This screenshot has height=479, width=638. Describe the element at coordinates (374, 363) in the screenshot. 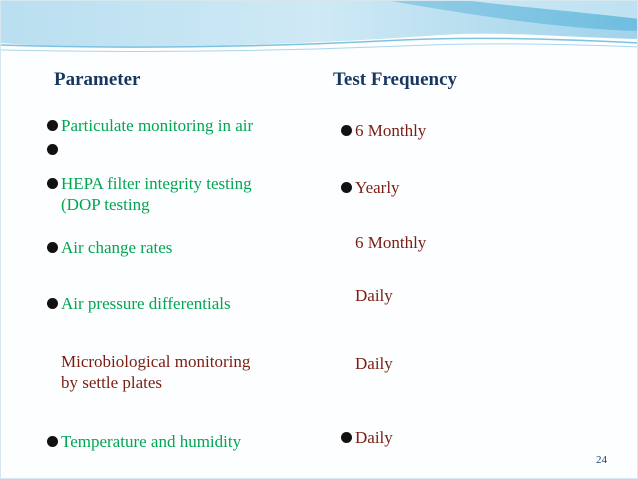

I see `frequency-item-microbiological: Daily` at that location.